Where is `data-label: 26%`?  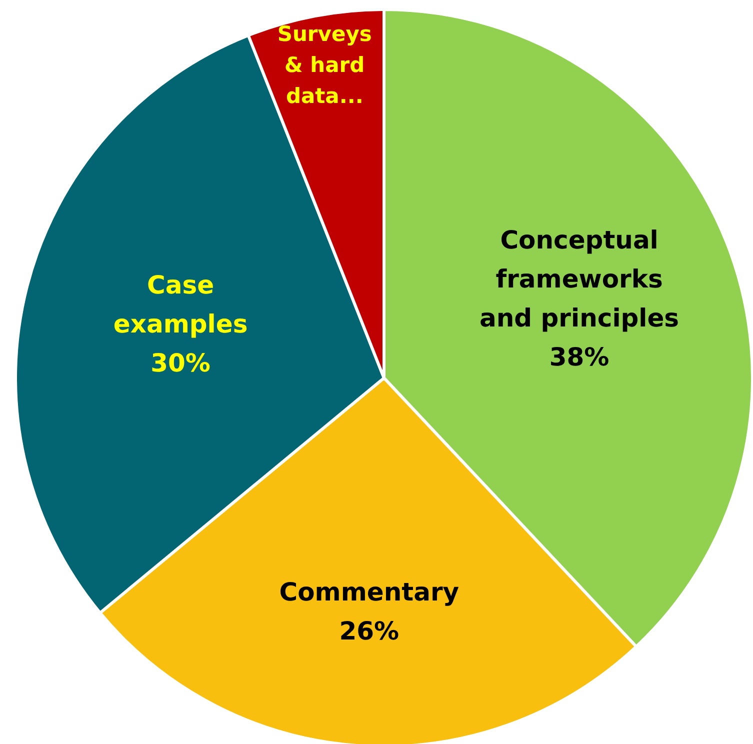
data-label: 26% is located at coordinates (369, 631).